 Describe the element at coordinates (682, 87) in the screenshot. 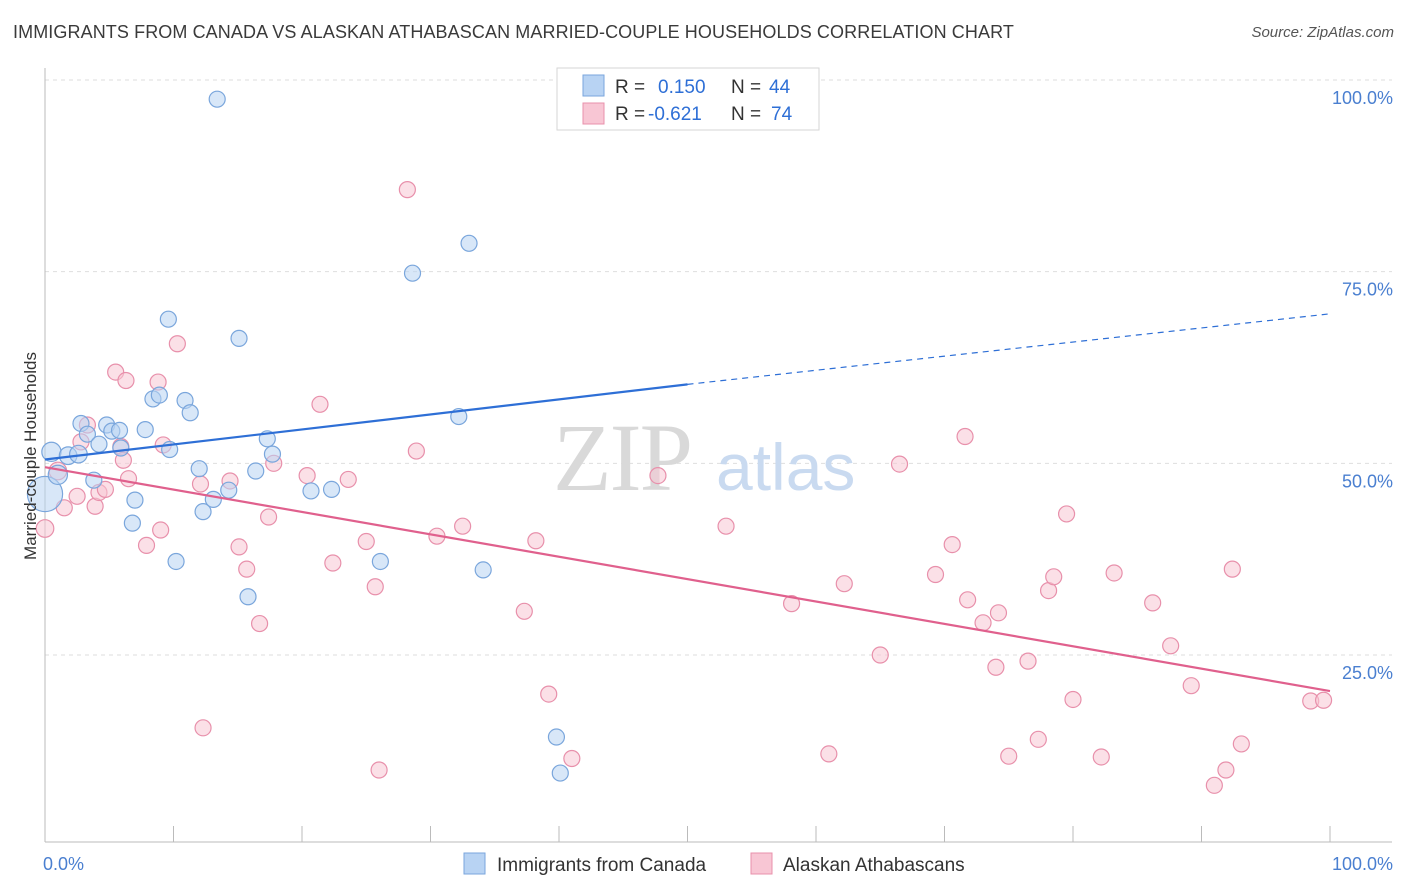

I see `legend-r-value: 0.150` at that location.